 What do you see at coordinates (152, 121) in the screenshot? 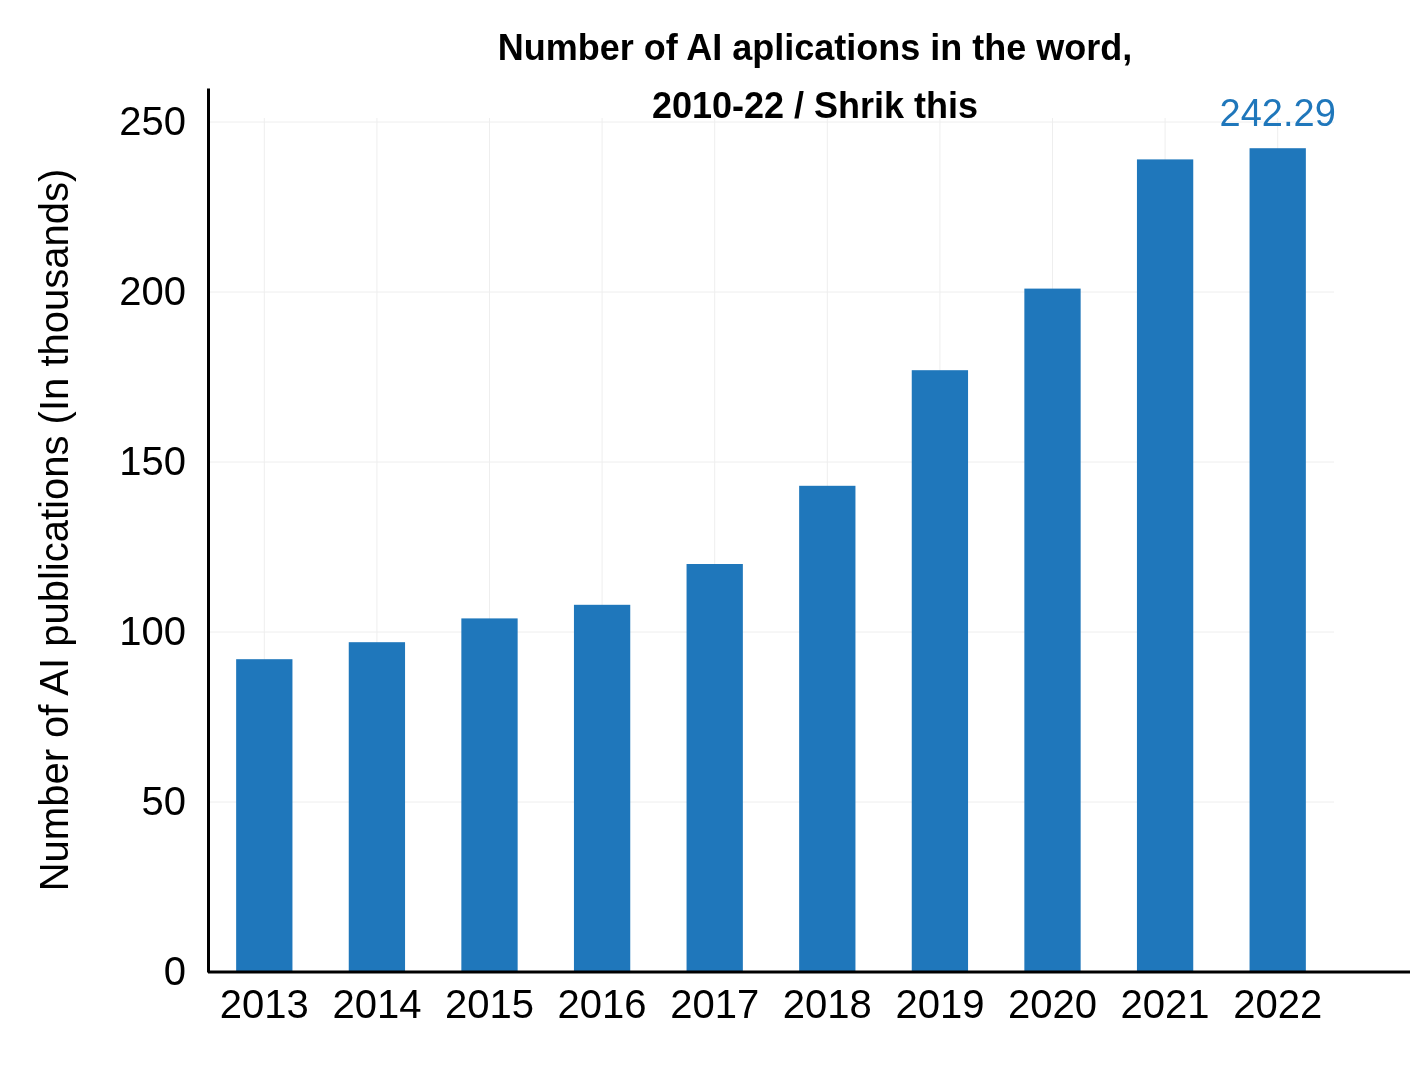
I see `y-tick-label: 250` at bounding box center [152, 121].